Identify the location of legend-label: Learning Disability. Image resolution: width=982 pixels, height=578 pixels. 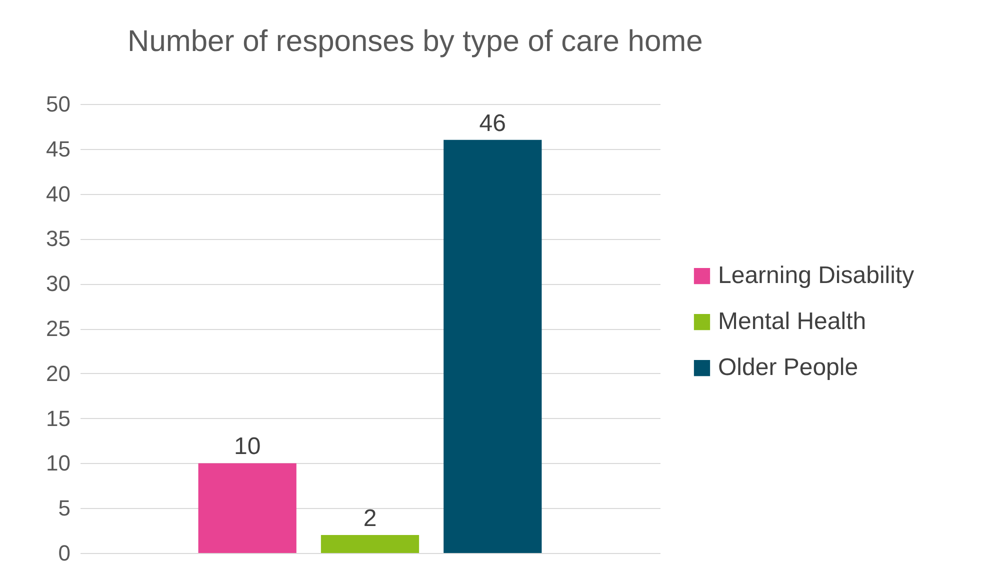
(816, 275).